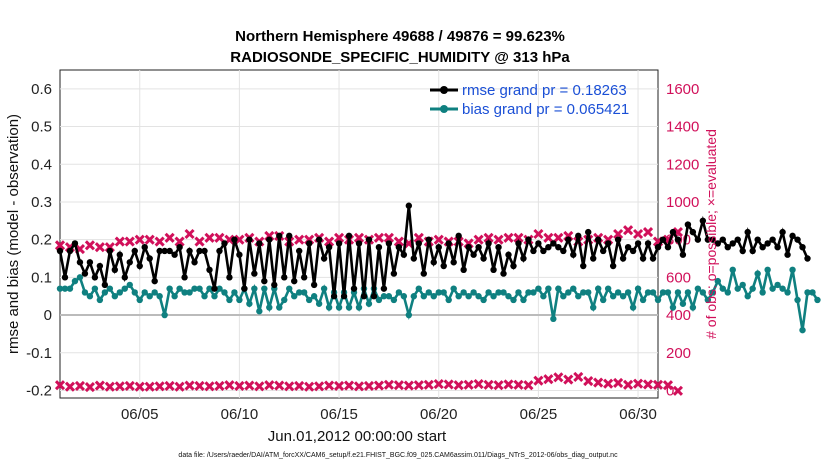  I want to click on x-tick-label: 06/10, so click(240, 414).